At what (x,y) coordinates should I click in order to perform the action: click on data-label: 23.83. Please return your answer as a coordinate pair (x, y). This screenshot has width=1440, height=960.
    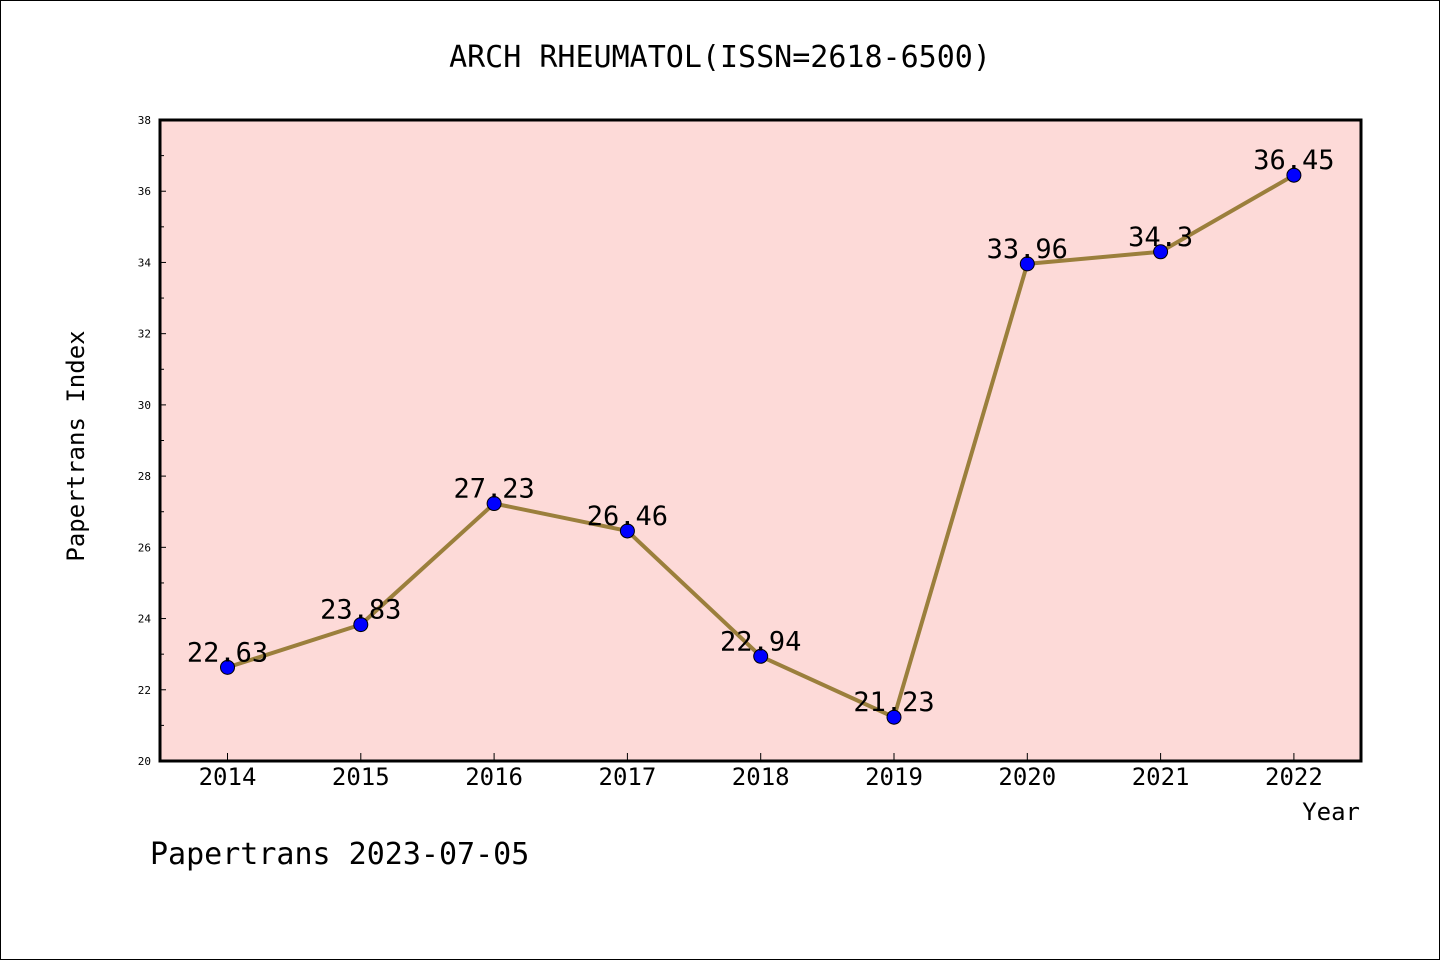
    Looking at the image, I should click on (360, 610).